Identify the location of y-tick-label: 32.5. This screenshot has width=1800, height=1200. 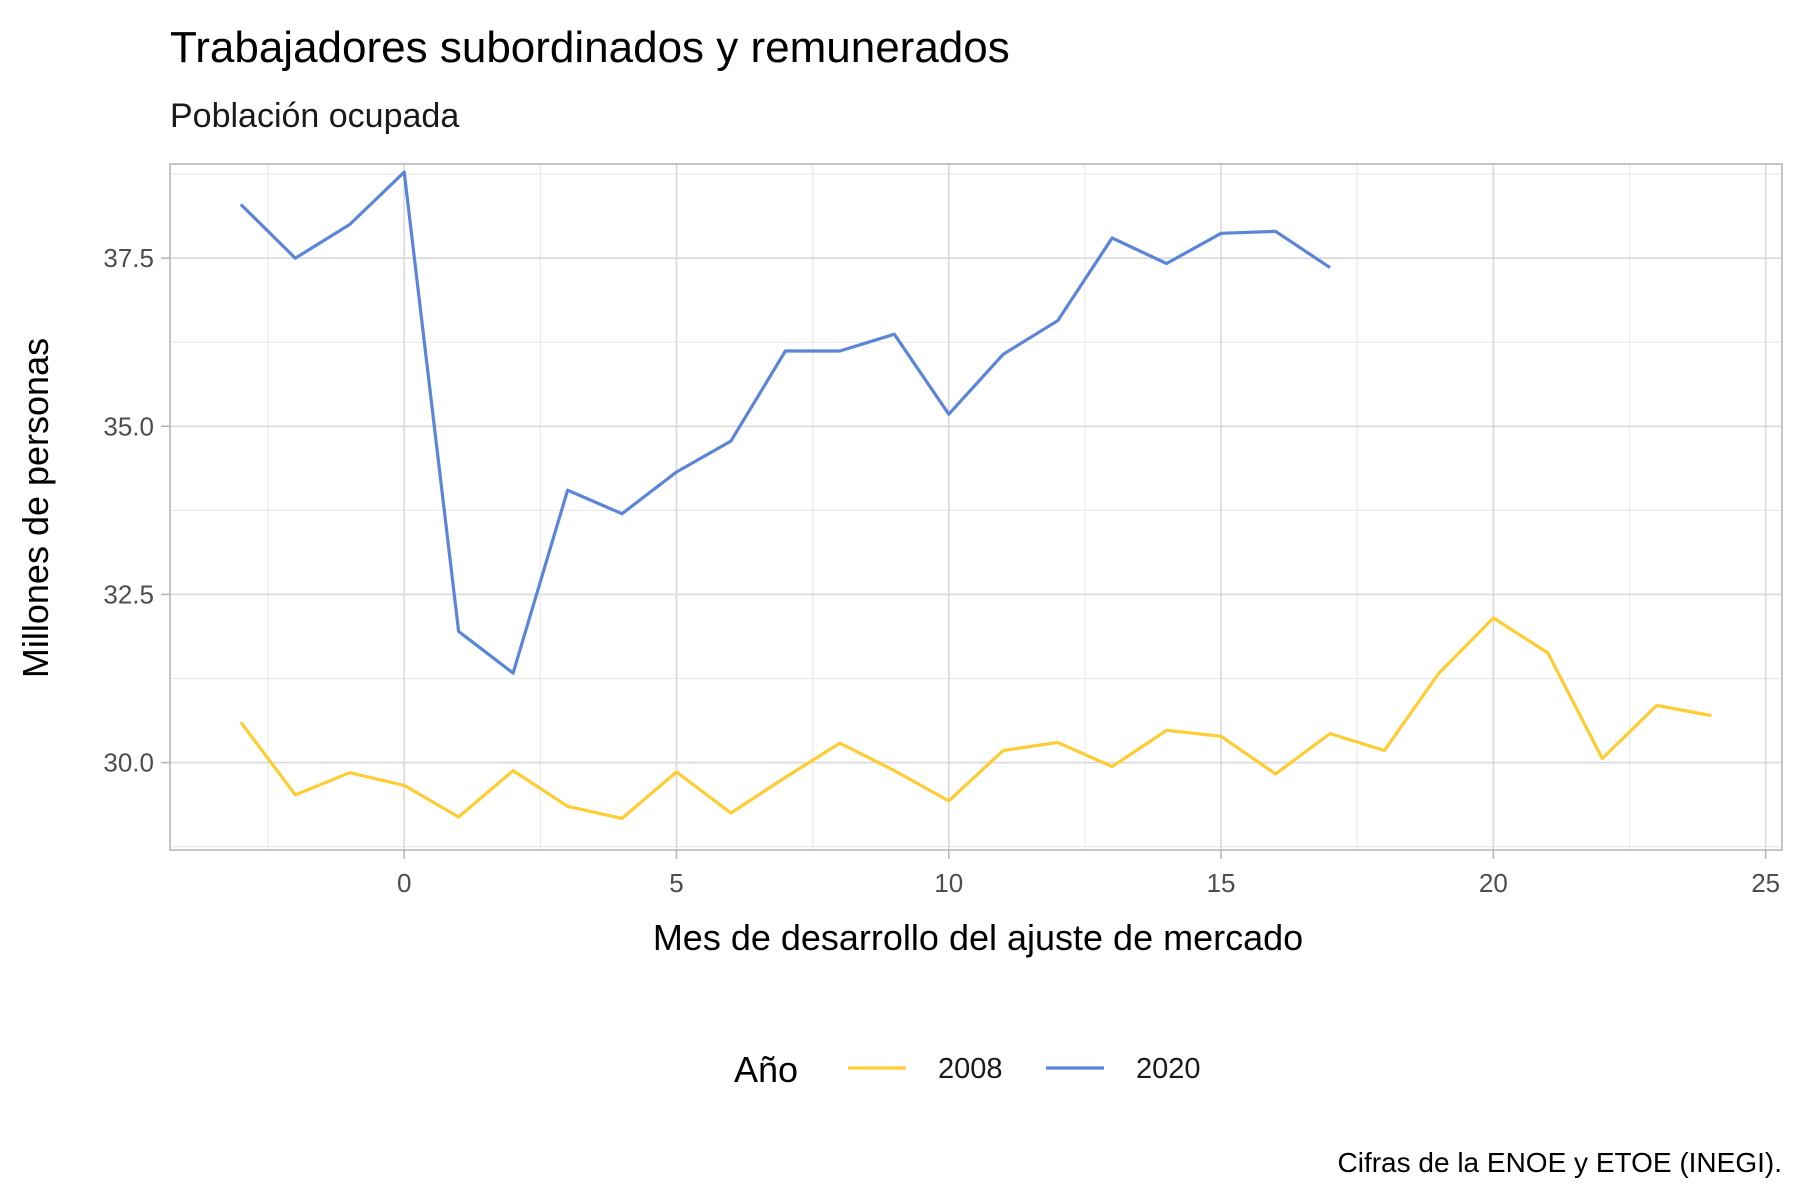
(128, 594).